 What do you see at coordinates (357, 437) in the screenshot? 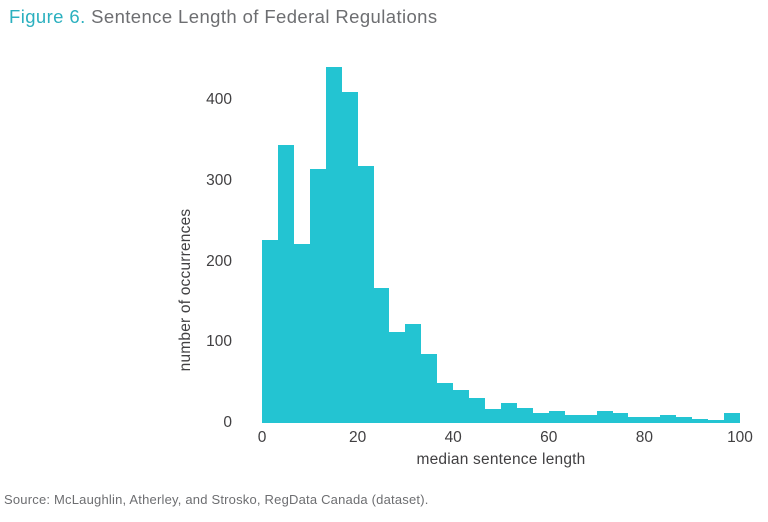
I see `x-tick-label: 20` at bounding box center [357, 437].